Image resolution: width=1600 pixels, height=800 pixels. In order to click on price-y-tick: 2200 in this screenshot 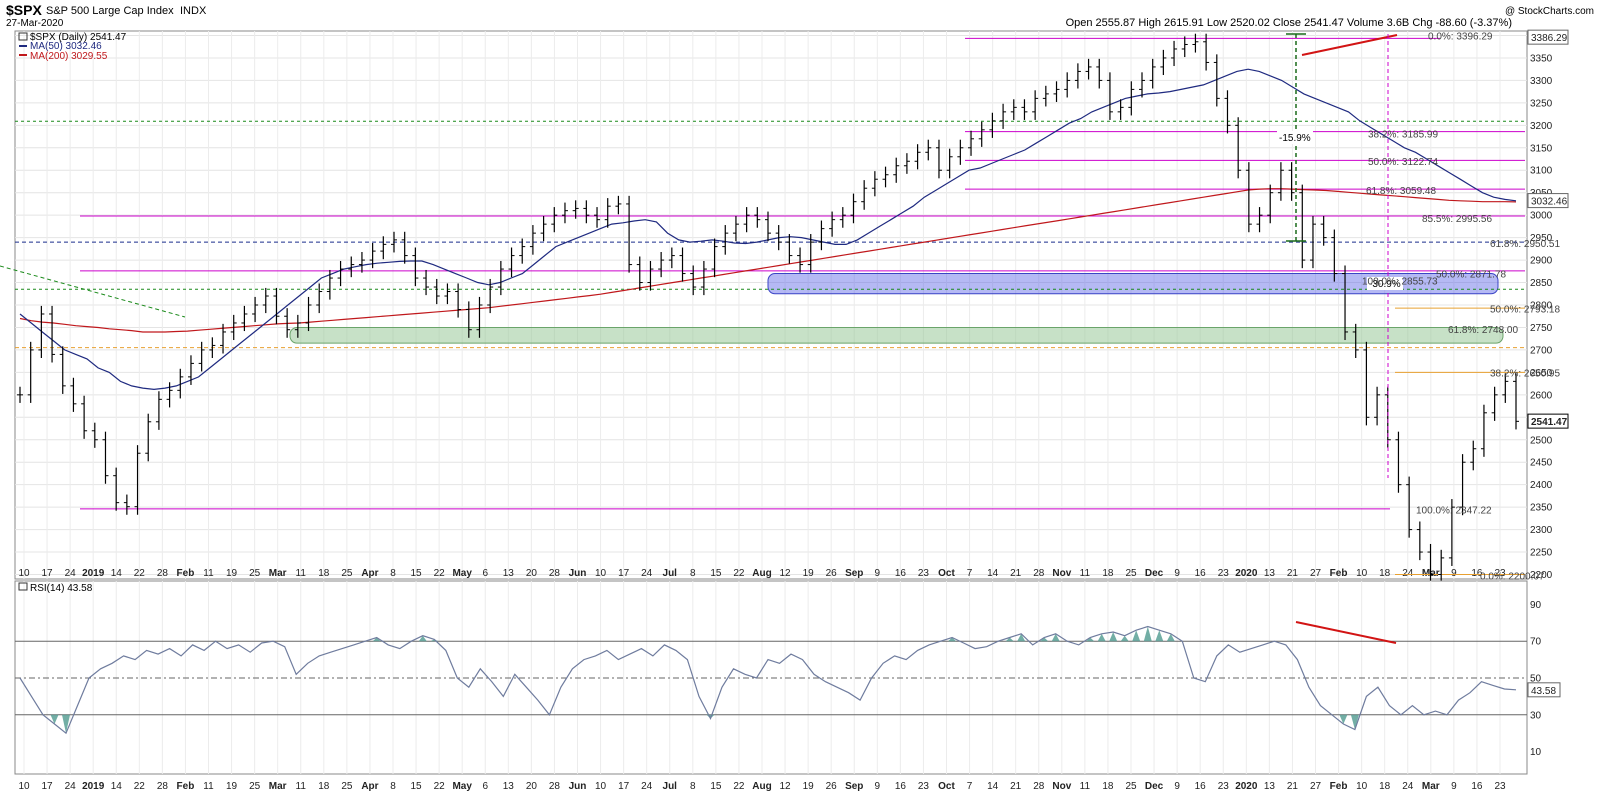, I will do `click(1541, 575)`.